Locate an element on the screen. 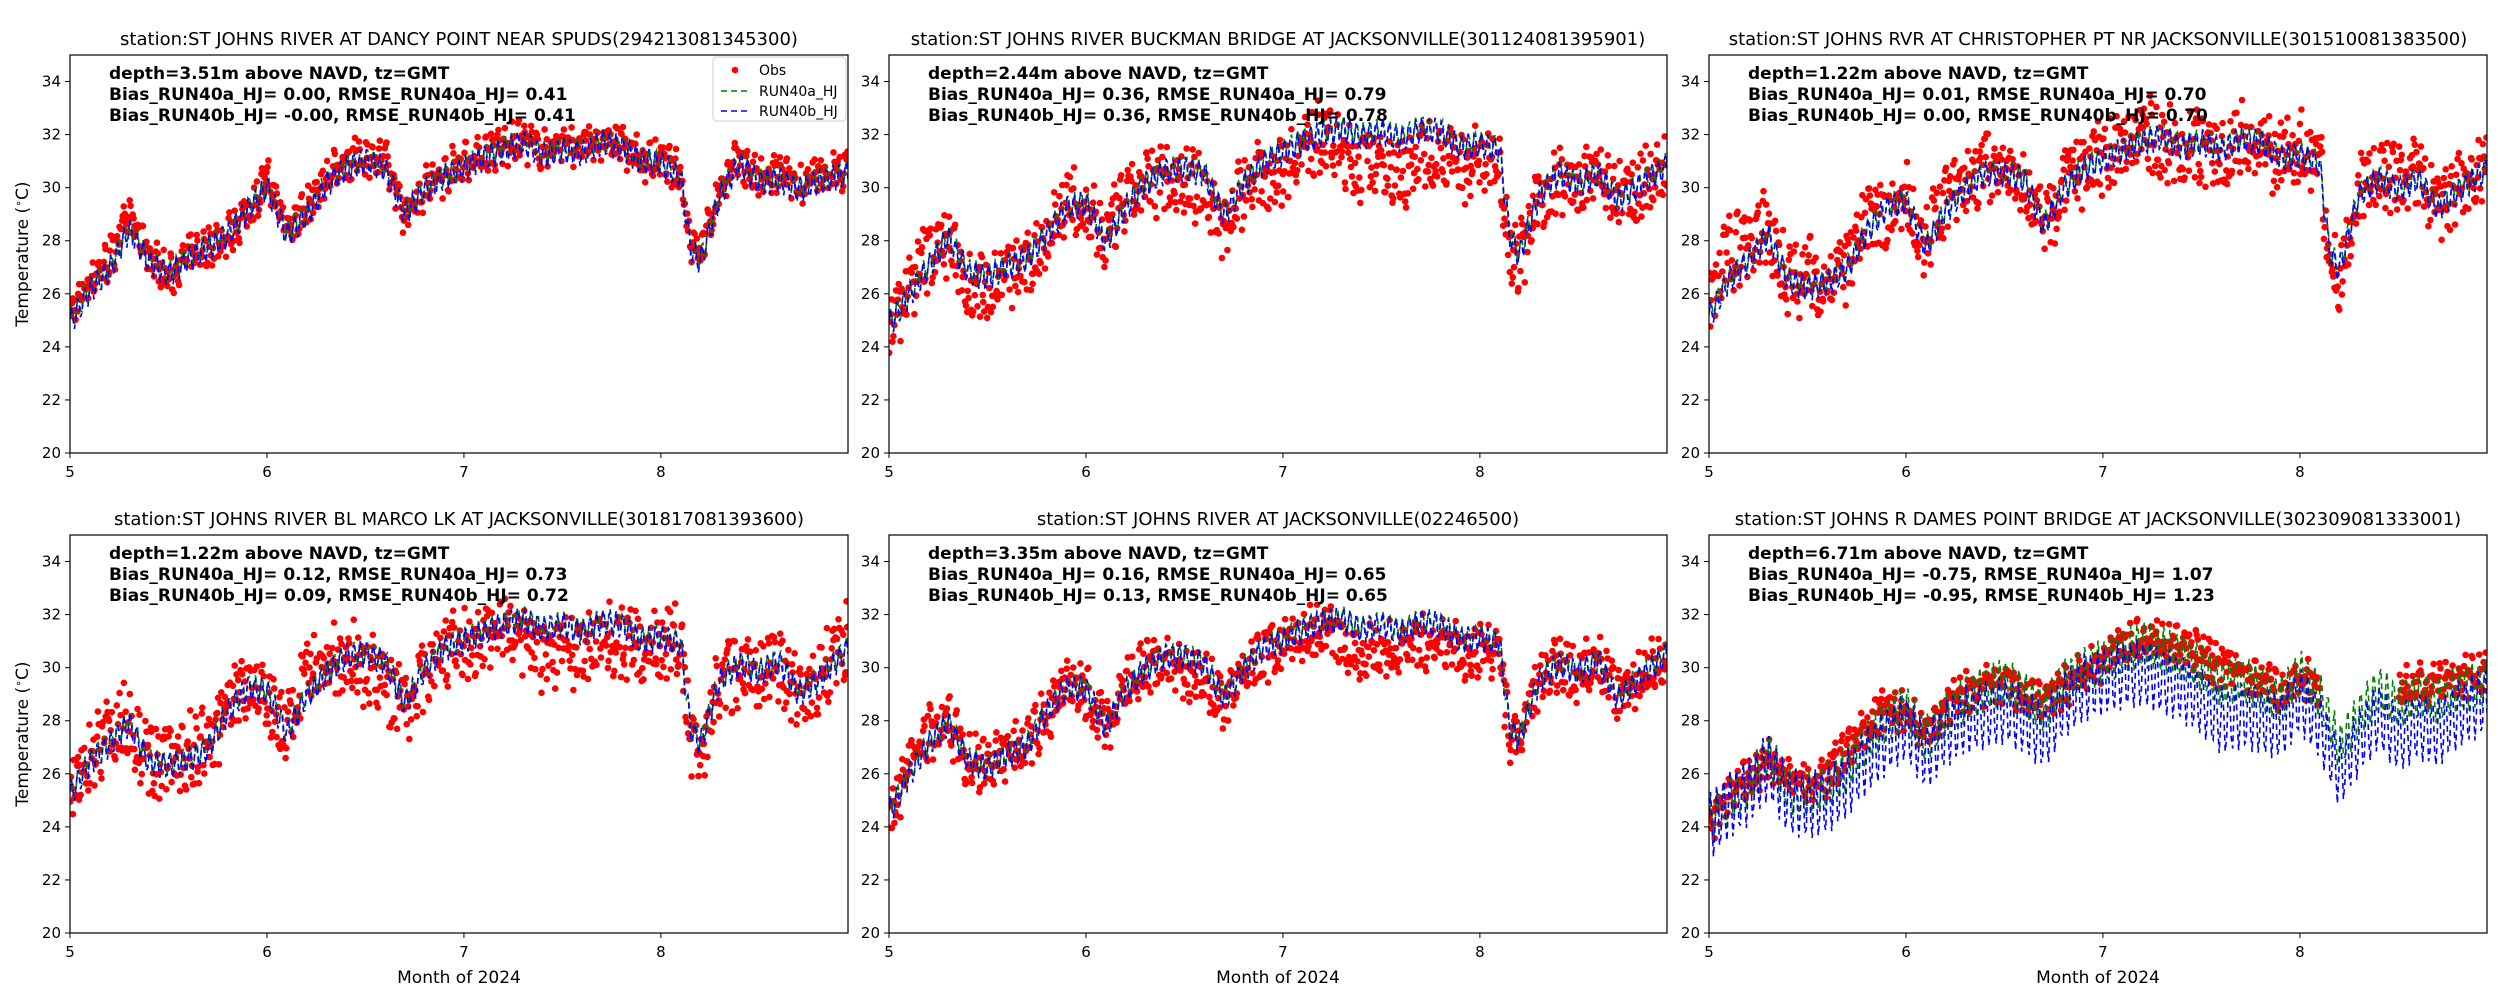 This screenshot has width=2500, height=1000. x-tick-label: 5 is located at coordinates (889, 952).